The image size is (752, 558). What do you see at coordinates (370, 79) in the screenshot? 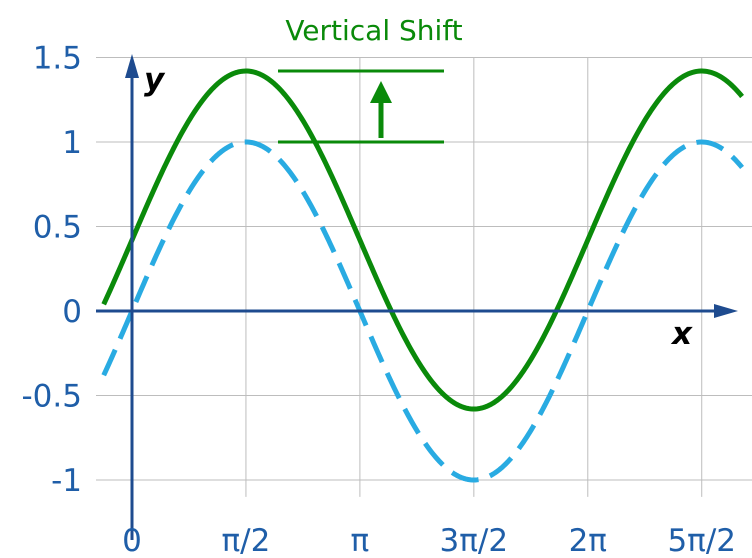
I see `vertical-shift-annotation: Vertical Shift` at bounding box center [370, 79].